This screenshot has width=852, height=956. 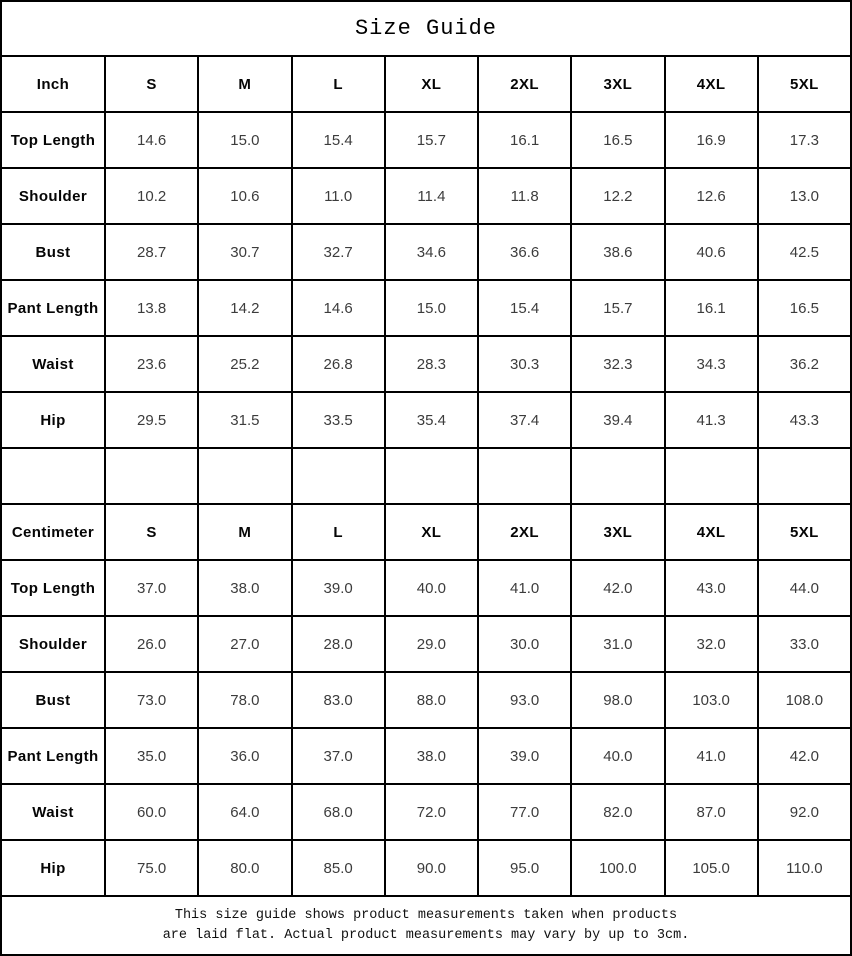 I want to click on inch-waist-2xl: 30.3, so click(x=524, y=364).